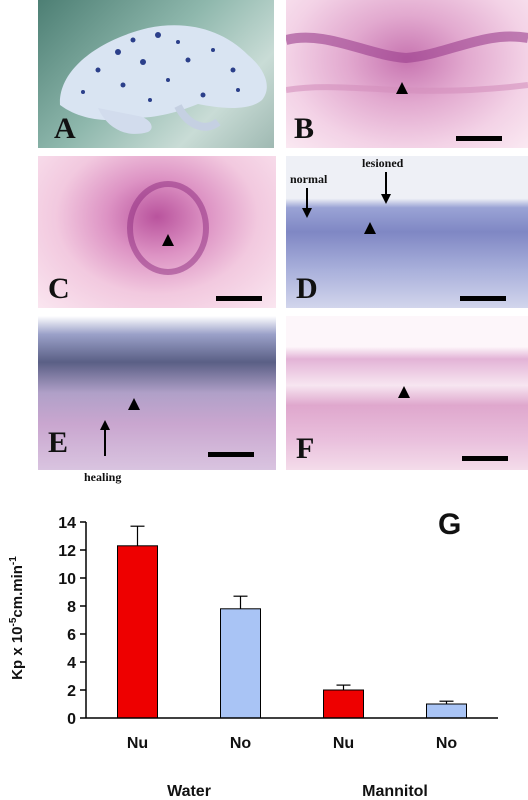 The image size is (528, 800). What do you see at coordinates (67, 551) in the screenshot?
I see `y-tick-label: 12` at bounding box center [67, 551].